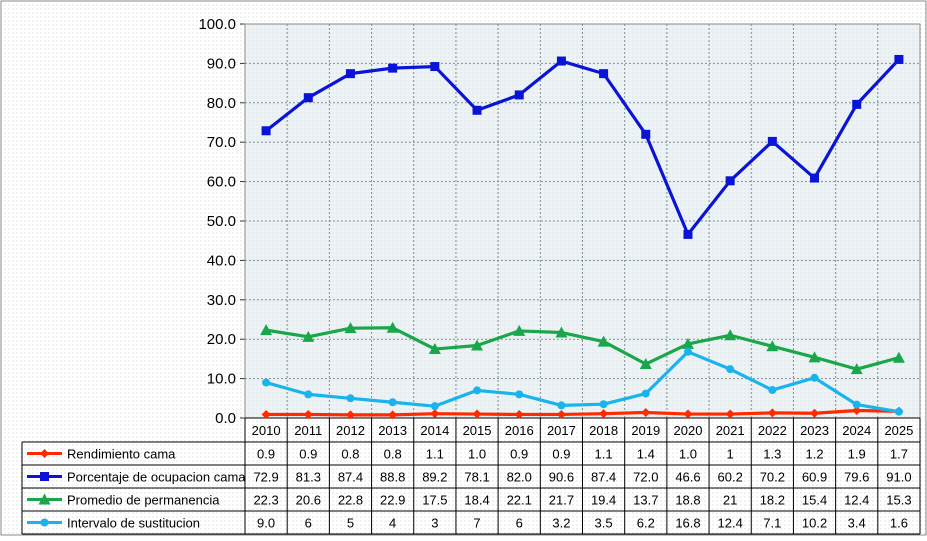 This screenshot has height=541, width=927. I want to click on table-cell-value: 13.7, so click(645, 500).